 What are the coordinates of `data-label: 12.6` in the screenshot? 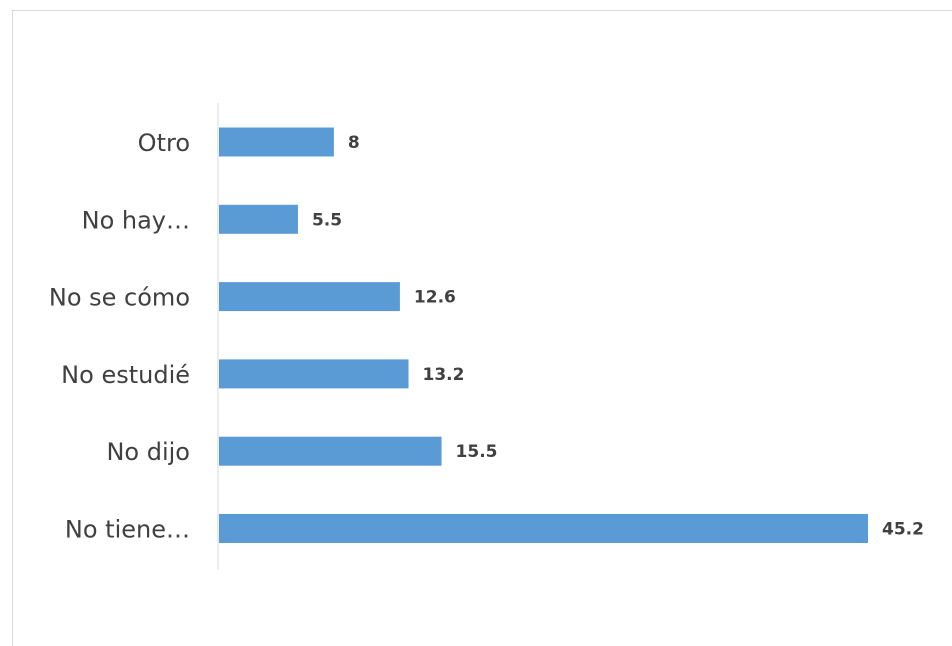 It's located at (435, 298).